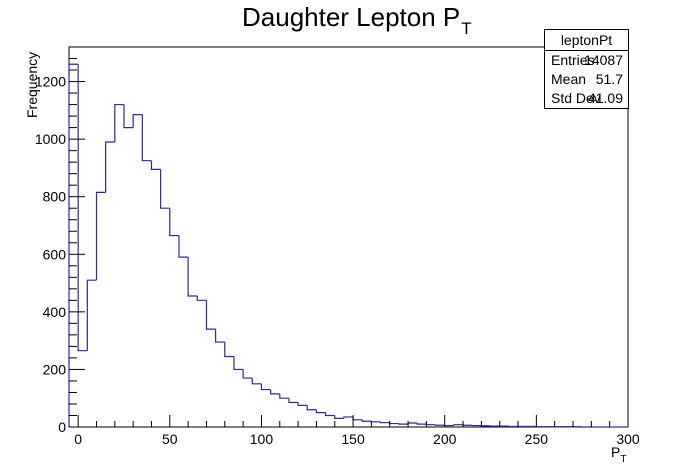 The width and height of the screenshot is (698, 475). What do you see at coordinates (50, 82) in the screenshot?
I see `y-tick-label: 1200` at bounding box center [50, 82].